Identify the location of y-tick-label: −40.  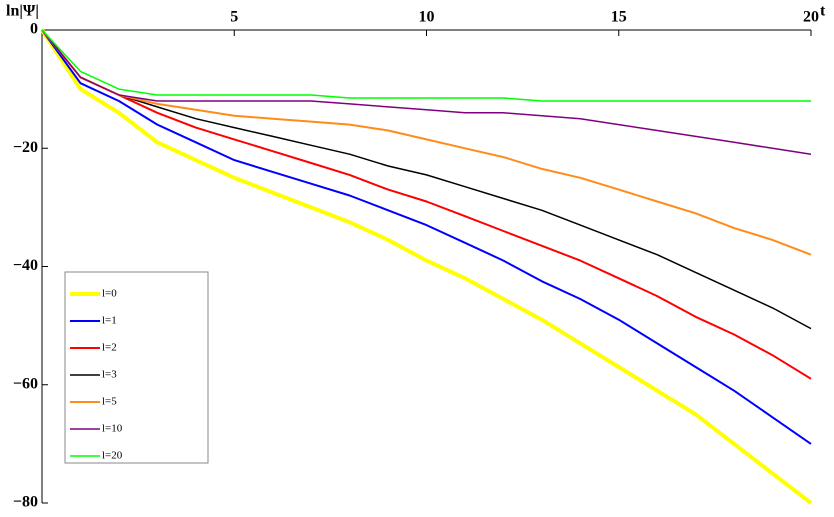
(25, 265).